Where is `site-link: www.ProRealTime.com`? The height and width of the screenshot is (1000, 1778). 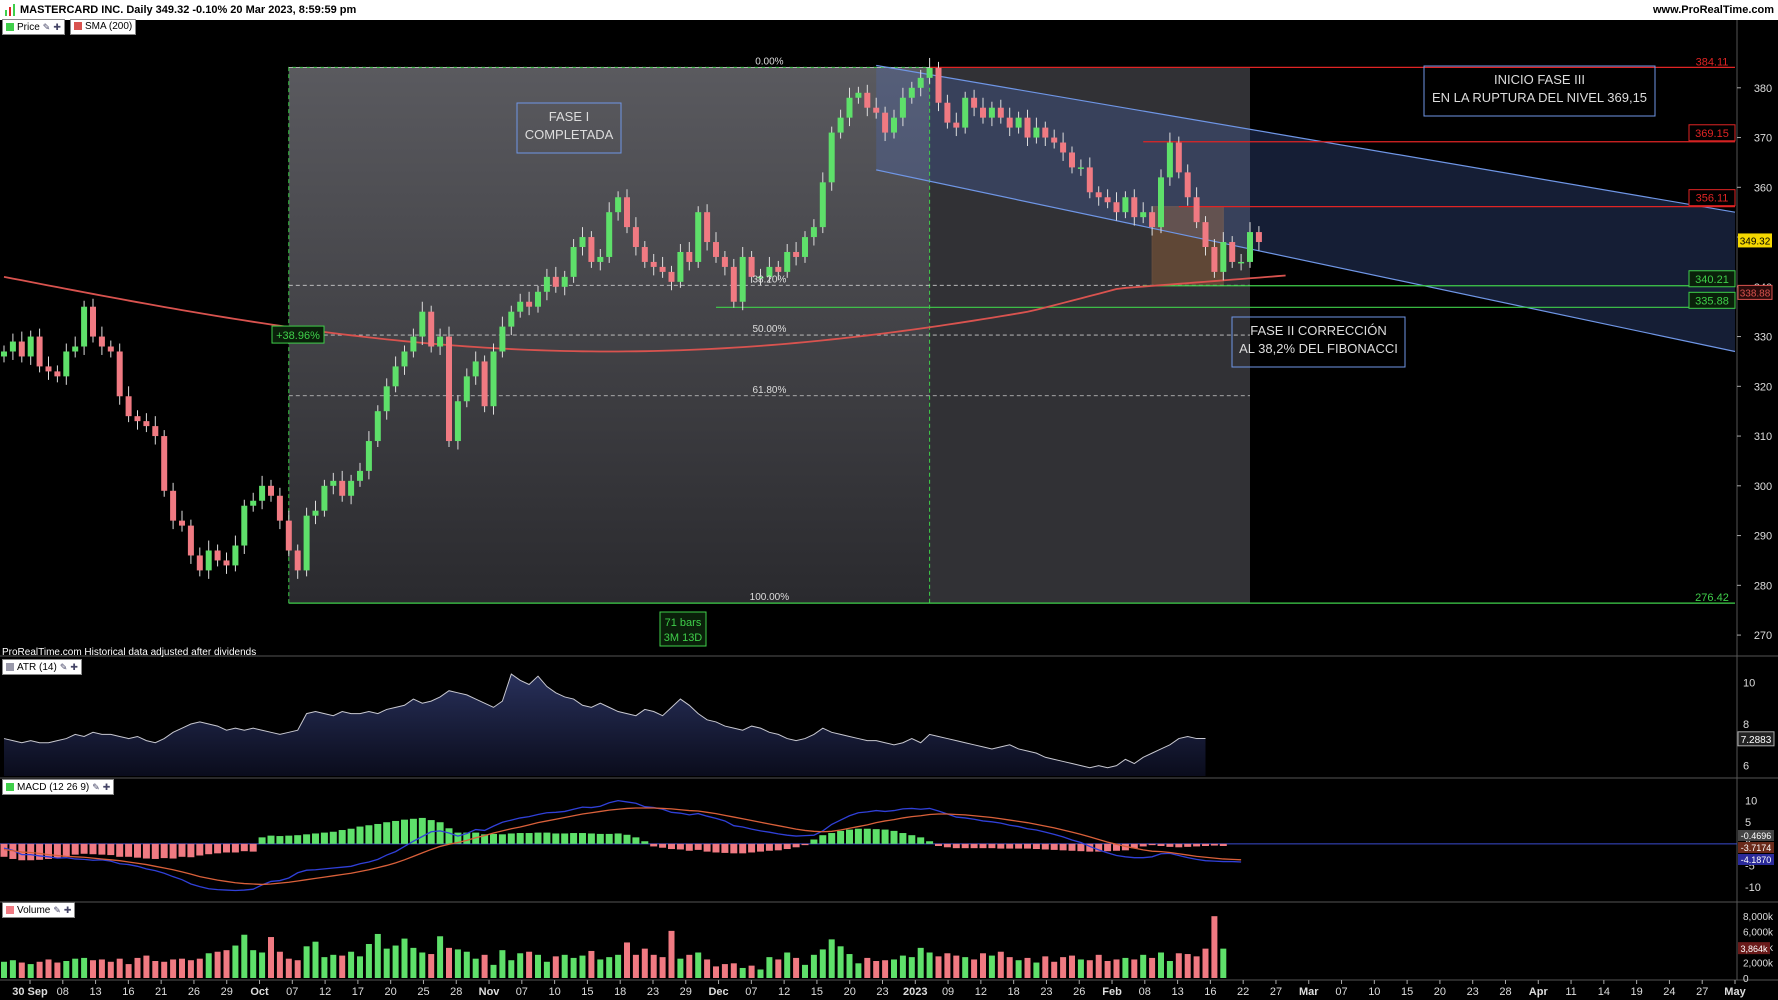 site-link: www.ProRealTime.com is located at coordinates (1713, 10).